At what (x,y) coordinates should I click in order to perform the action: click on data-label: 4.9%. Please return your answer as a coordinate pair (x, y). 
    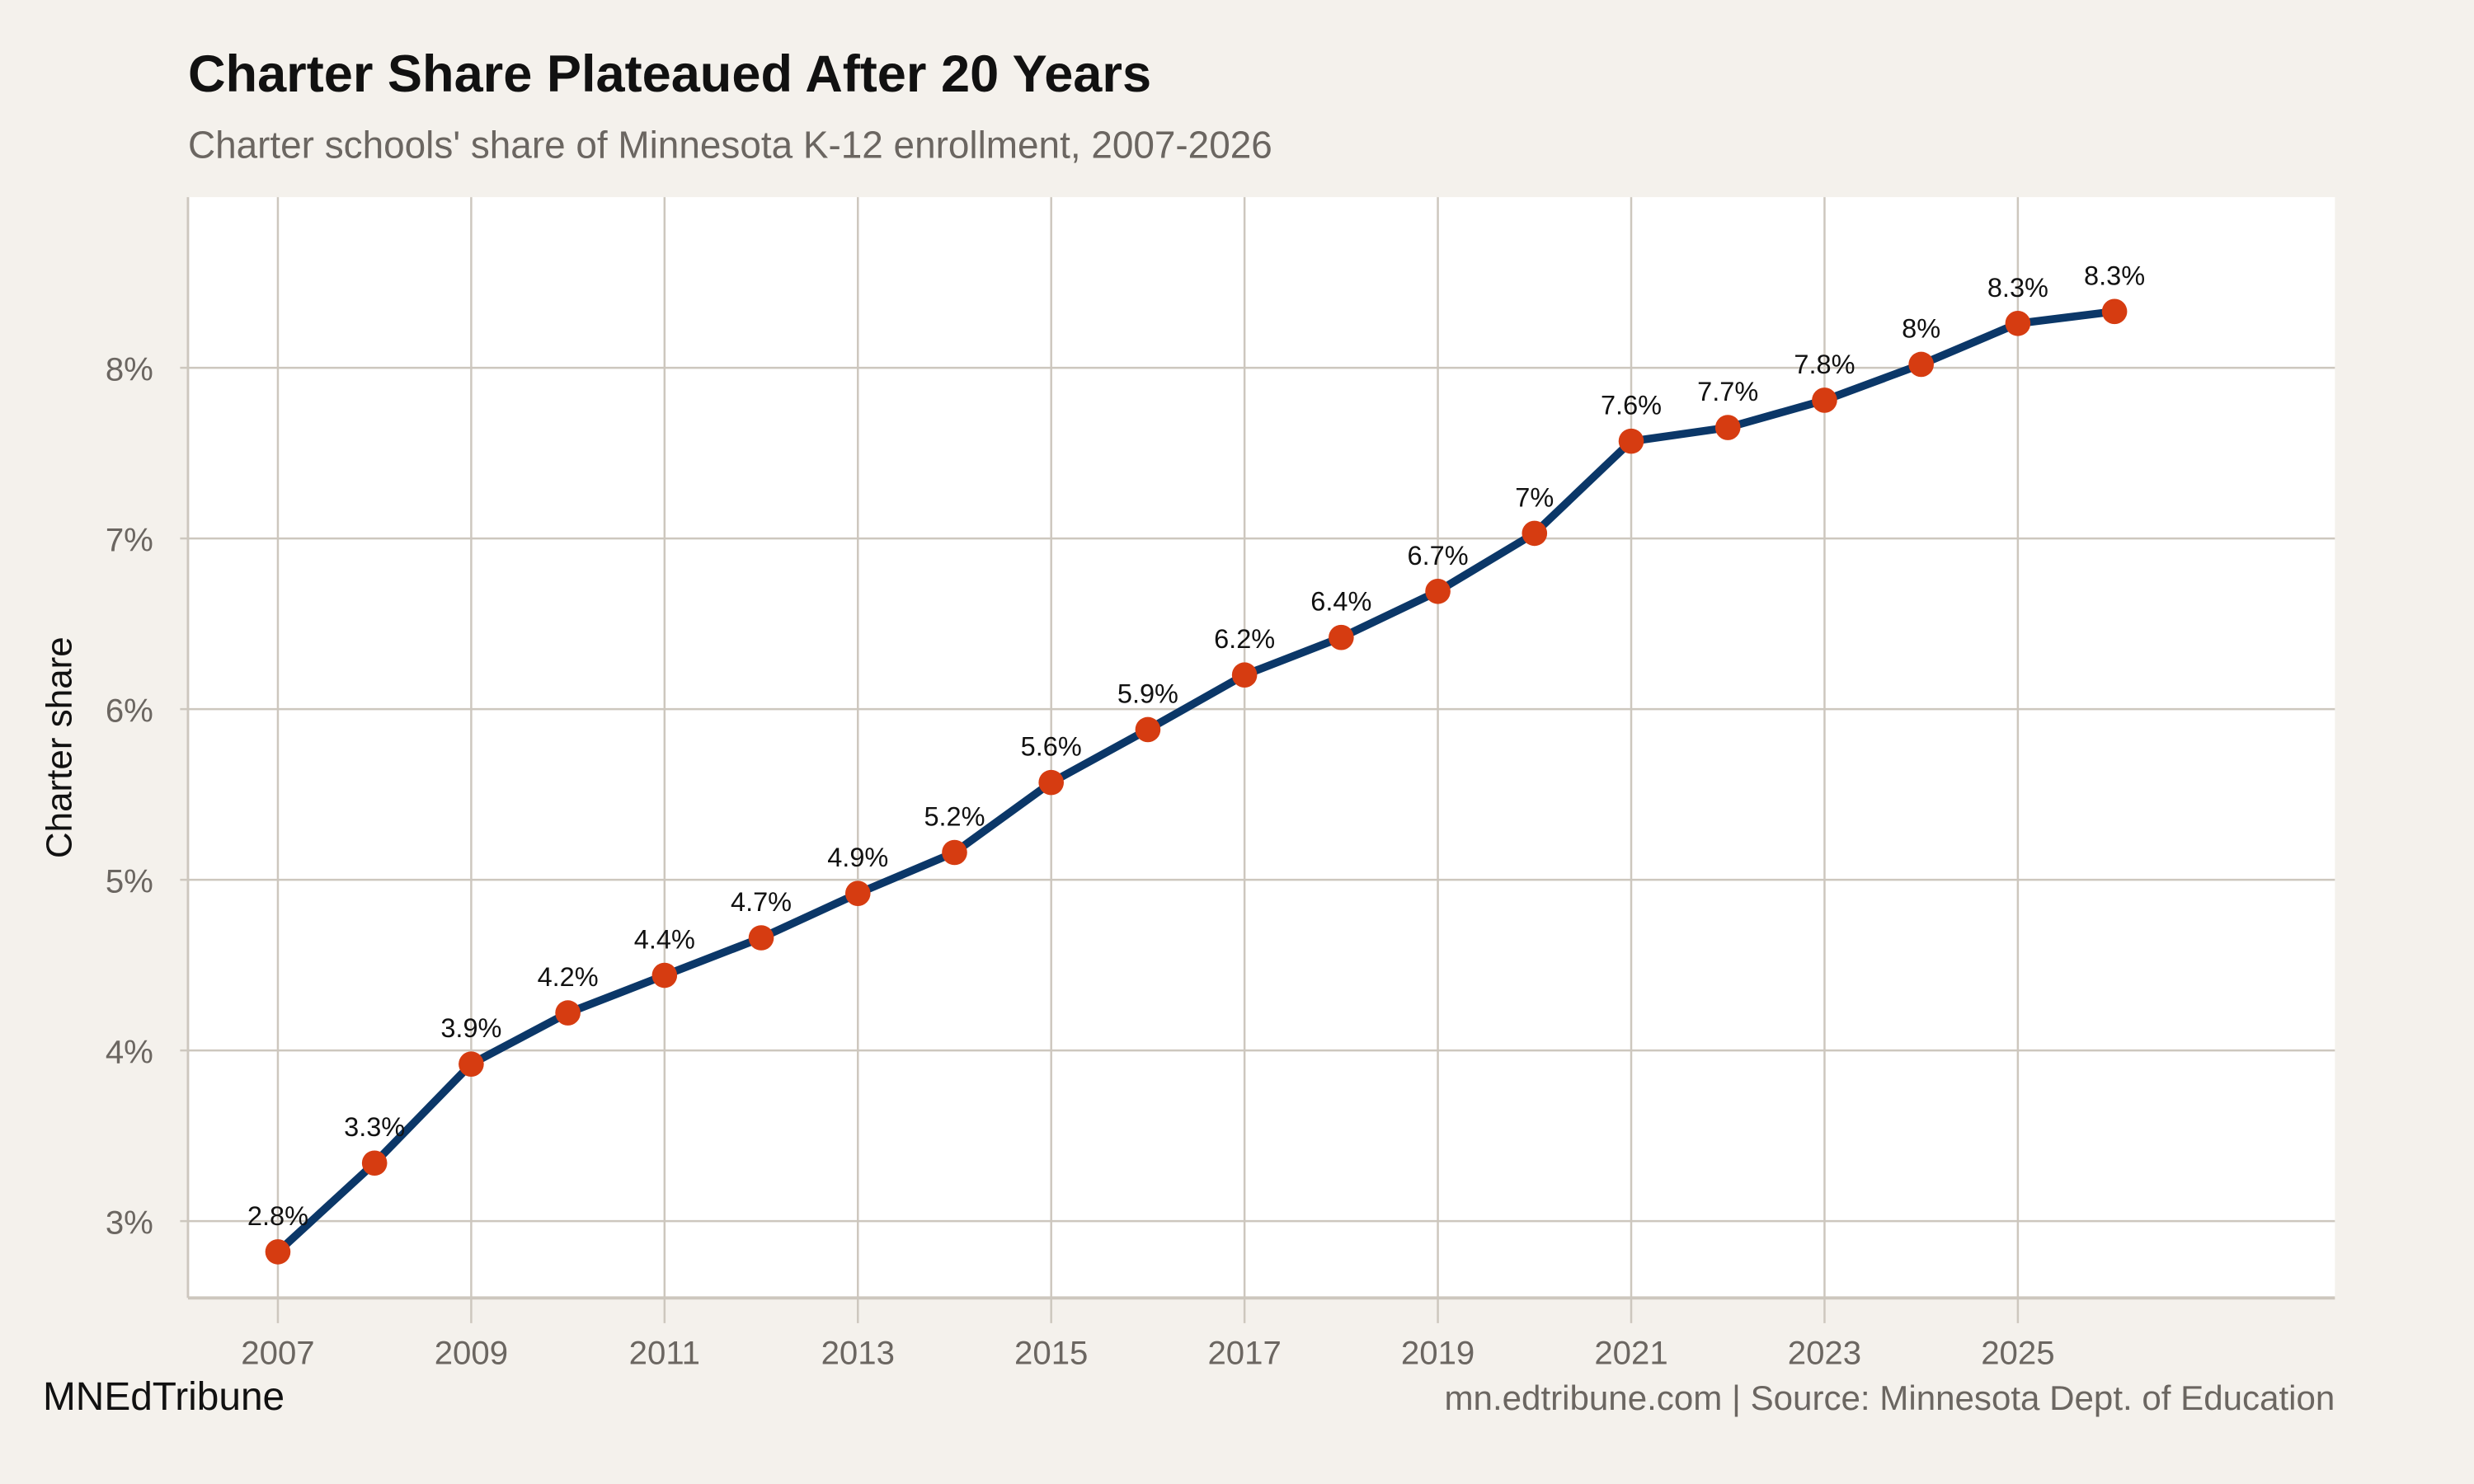
    Looking at the image, I should click on (857, 858).